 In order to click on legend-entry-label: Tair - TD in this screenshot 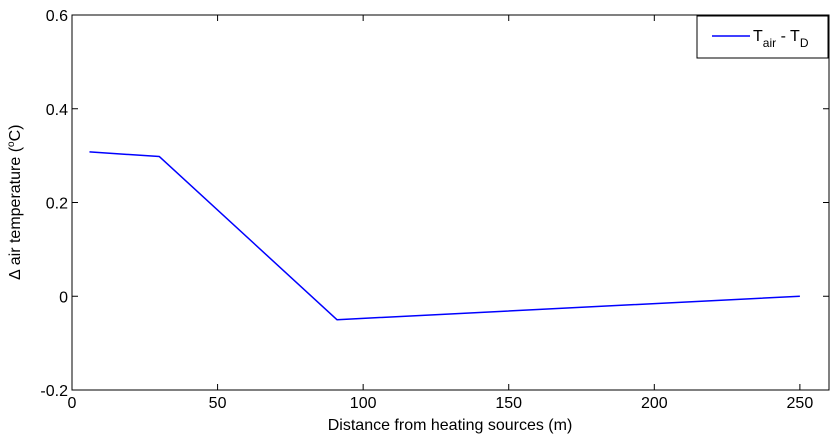, I will do `click(781, 39)`.